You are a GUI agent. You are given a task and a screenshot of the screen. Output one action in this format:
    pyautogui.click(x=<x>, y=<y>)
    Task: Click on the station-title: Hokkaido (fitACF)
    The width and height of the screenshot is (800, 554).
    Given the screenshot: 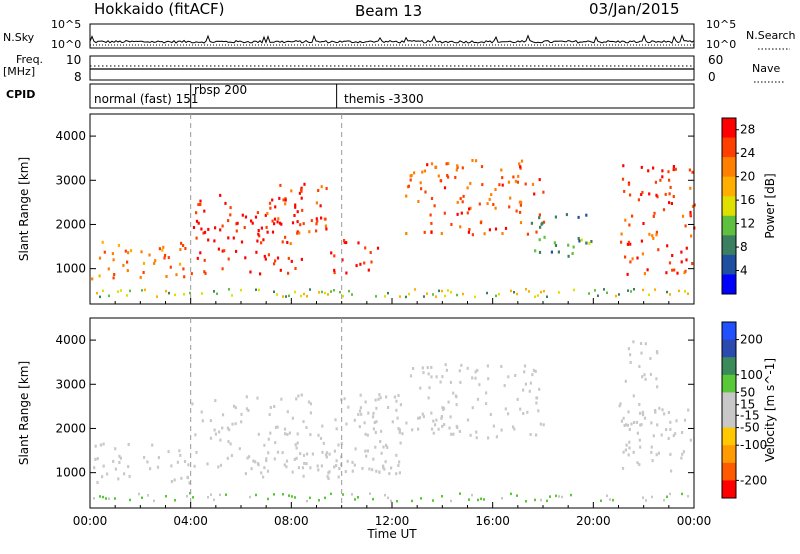 What is the action you would take?
    pyautogui.click(x=159, y=9)
    